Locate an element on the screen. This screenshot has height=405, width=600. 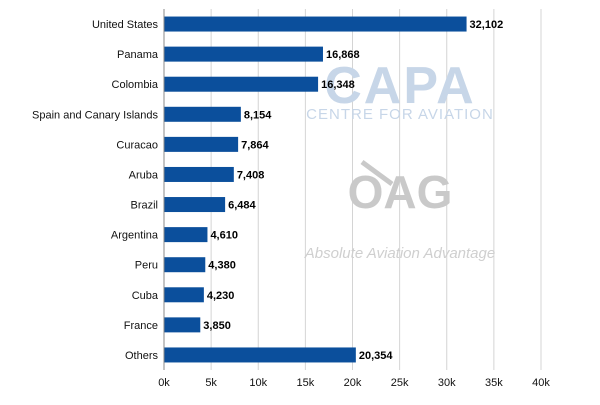
data-label: 4,380 is located at coordinates (222, 266).